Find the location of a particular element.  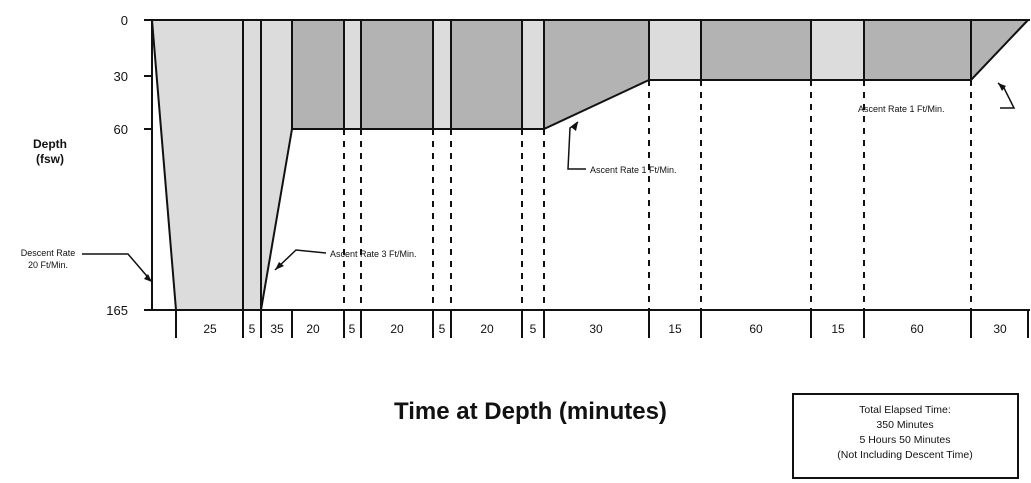

summary-line4: (Not Including Descent Time) is located at coordinates (904, 455).